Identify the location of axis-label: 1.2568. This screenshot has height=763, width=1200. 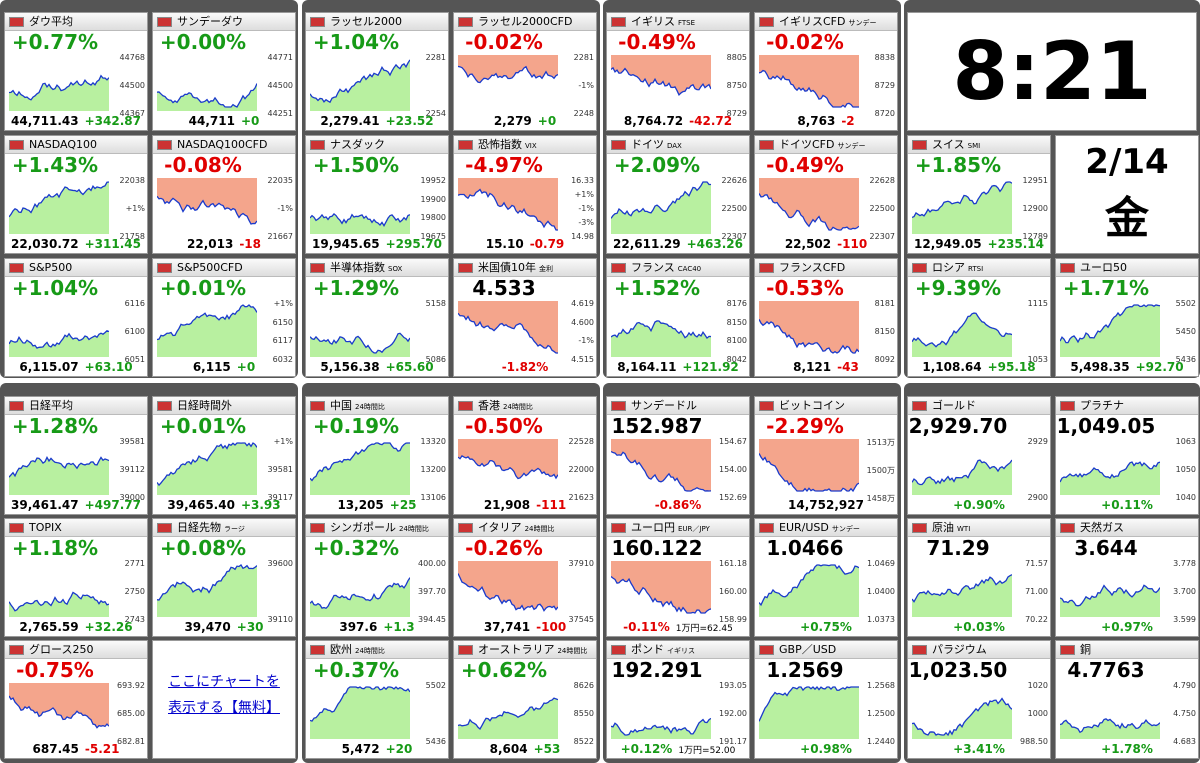
(881, 685).